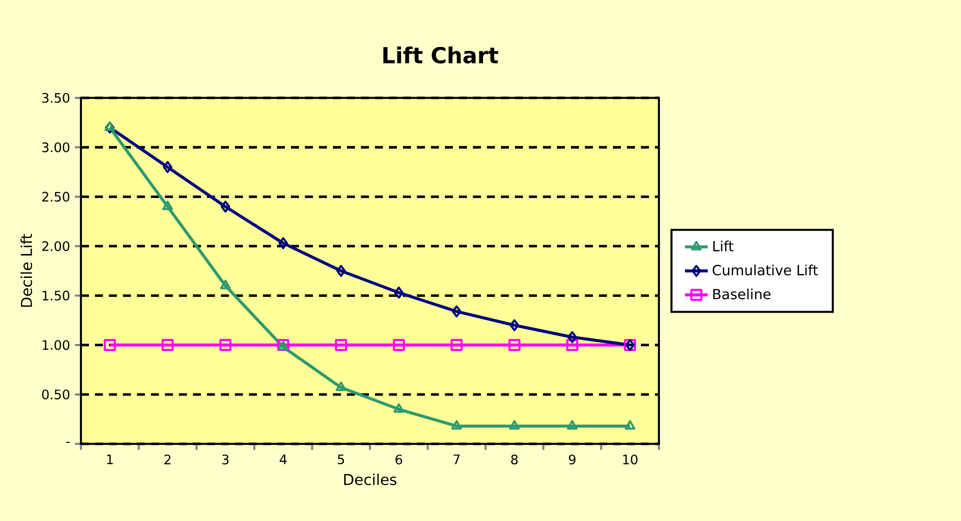 Image resolution: width=961 pixels, height=521 pixels. What do you see at coordinates (56, 345) in the screenshot?
I see `y-tick-label: 1.00` at bounding box center [56, 345].